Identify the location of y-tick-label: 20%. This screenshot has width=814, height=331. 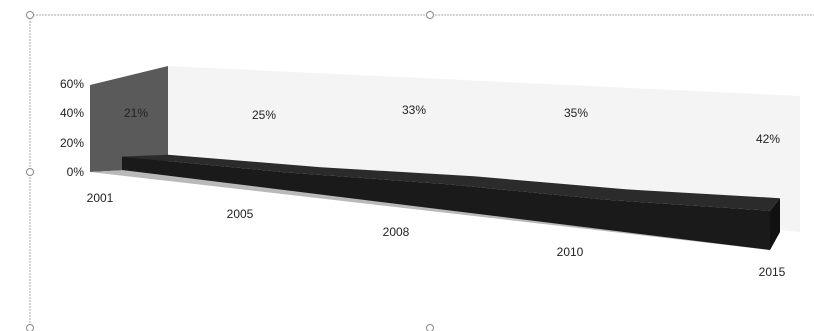
(72, 143).